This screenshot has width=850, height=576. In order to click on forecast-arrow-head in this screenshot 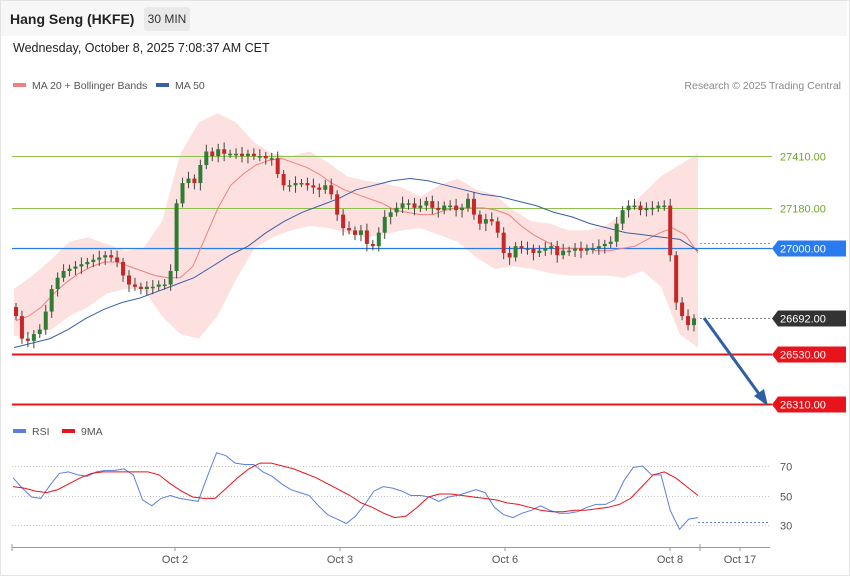, I will do `click(761, 397)`.